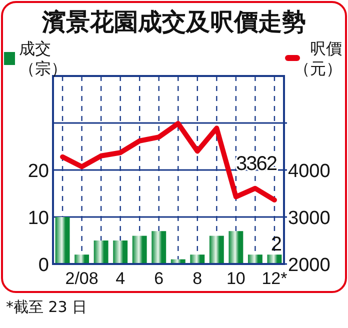 This screenshot has height=328, width=348. What do you see at coordinates (38, 171) in the screenshot?
I see `y-tick-label: 20` at bounding box center [38, 171].